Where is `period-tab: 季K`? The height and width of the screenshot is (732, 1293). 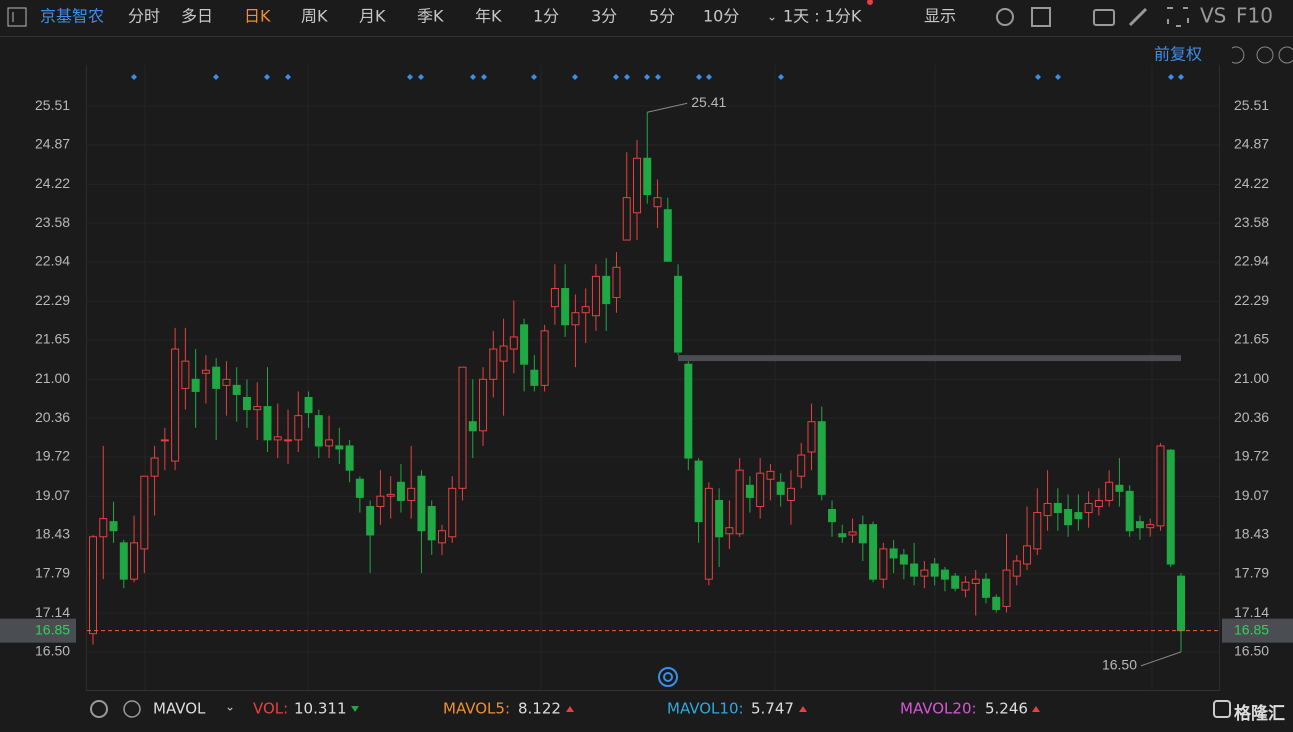
period-tab: 季K is located at coordinates (430, 16).